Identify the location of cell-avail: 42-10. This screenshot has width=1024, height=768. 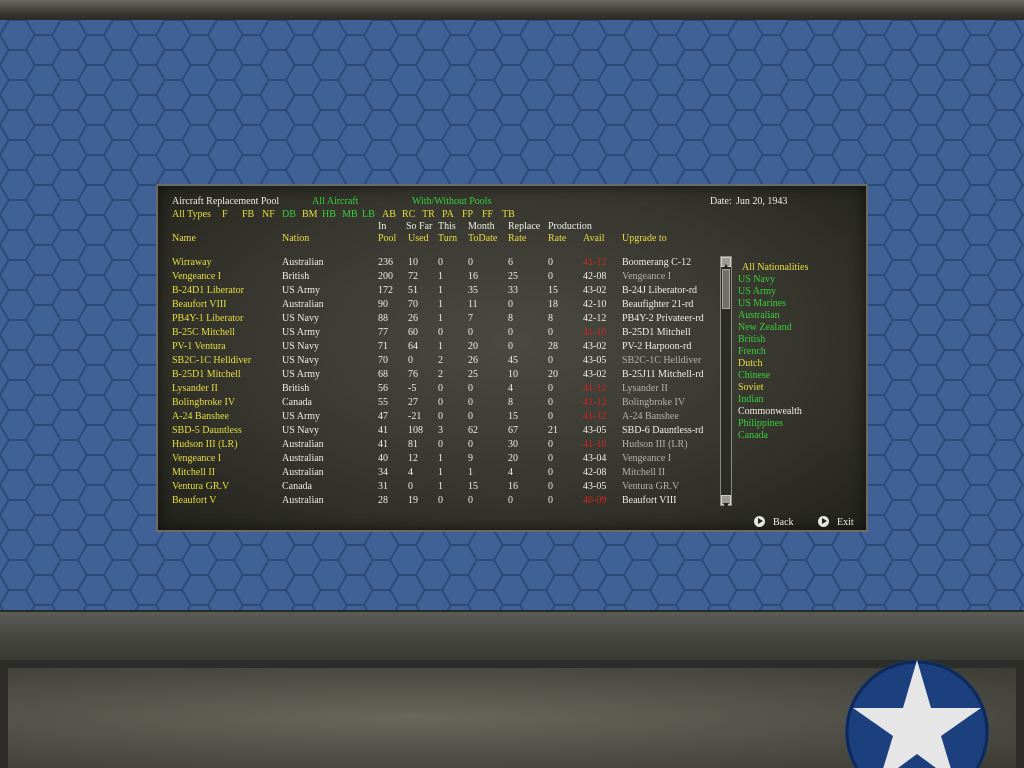
(595, 304).